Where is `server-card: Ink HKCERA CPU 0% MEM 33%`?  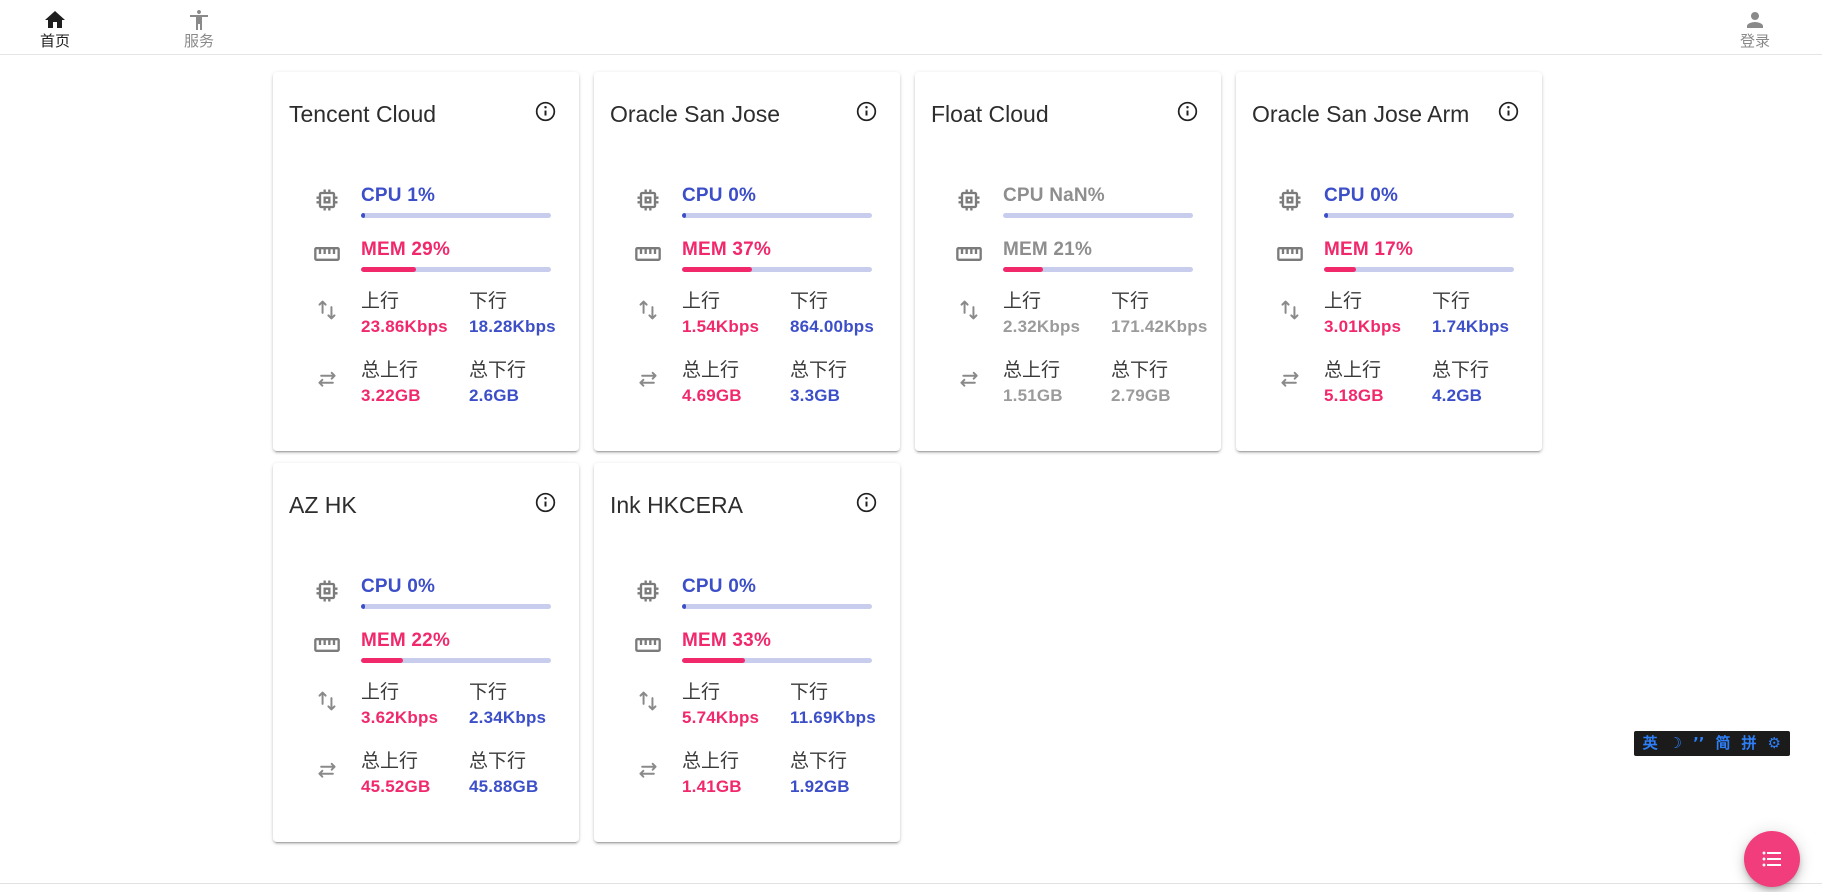 server-card: Ink HKCERA CPU 0% MEM 33% is located at coordinates (747, 652).